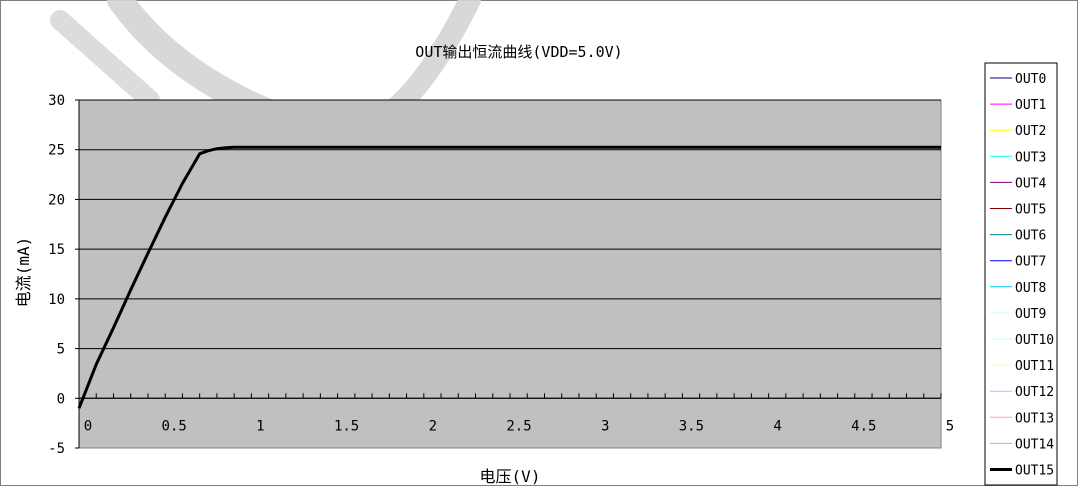  What do you see at coordinates (863, 426) in the screenshot?
I see `x-tick-label: 4.5` at bounding box center [863, 426].